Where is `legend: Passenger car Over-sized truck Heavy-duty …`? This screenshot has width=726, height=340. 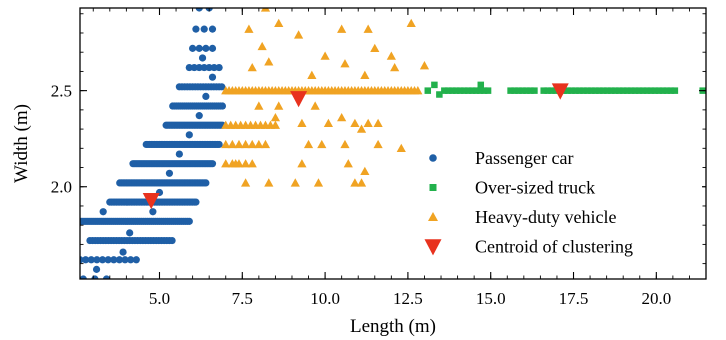 legend: Passenger car Over-sized truck Heavy-duty … is located at coordinates (561, 204).